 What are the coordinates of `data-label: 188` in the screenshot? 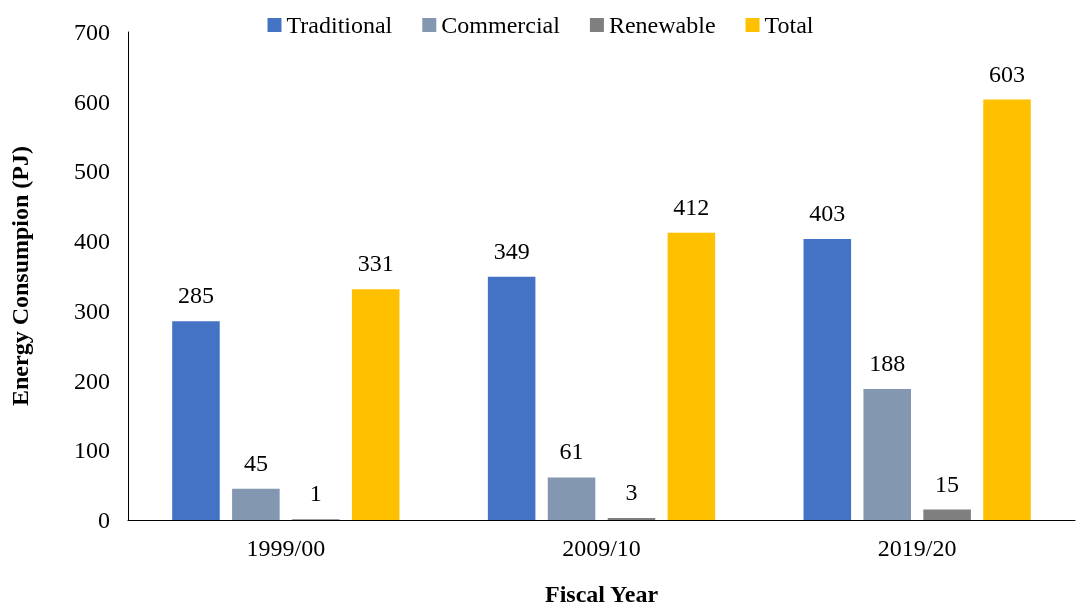 It's located at (887, 362).